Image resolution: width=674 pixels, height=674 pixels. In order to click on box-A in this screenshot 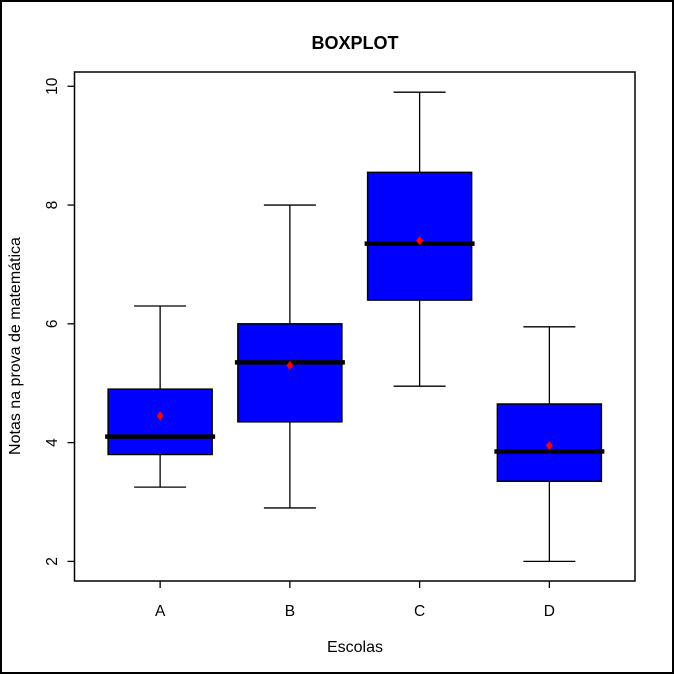, I will do `click(160, 422)`.